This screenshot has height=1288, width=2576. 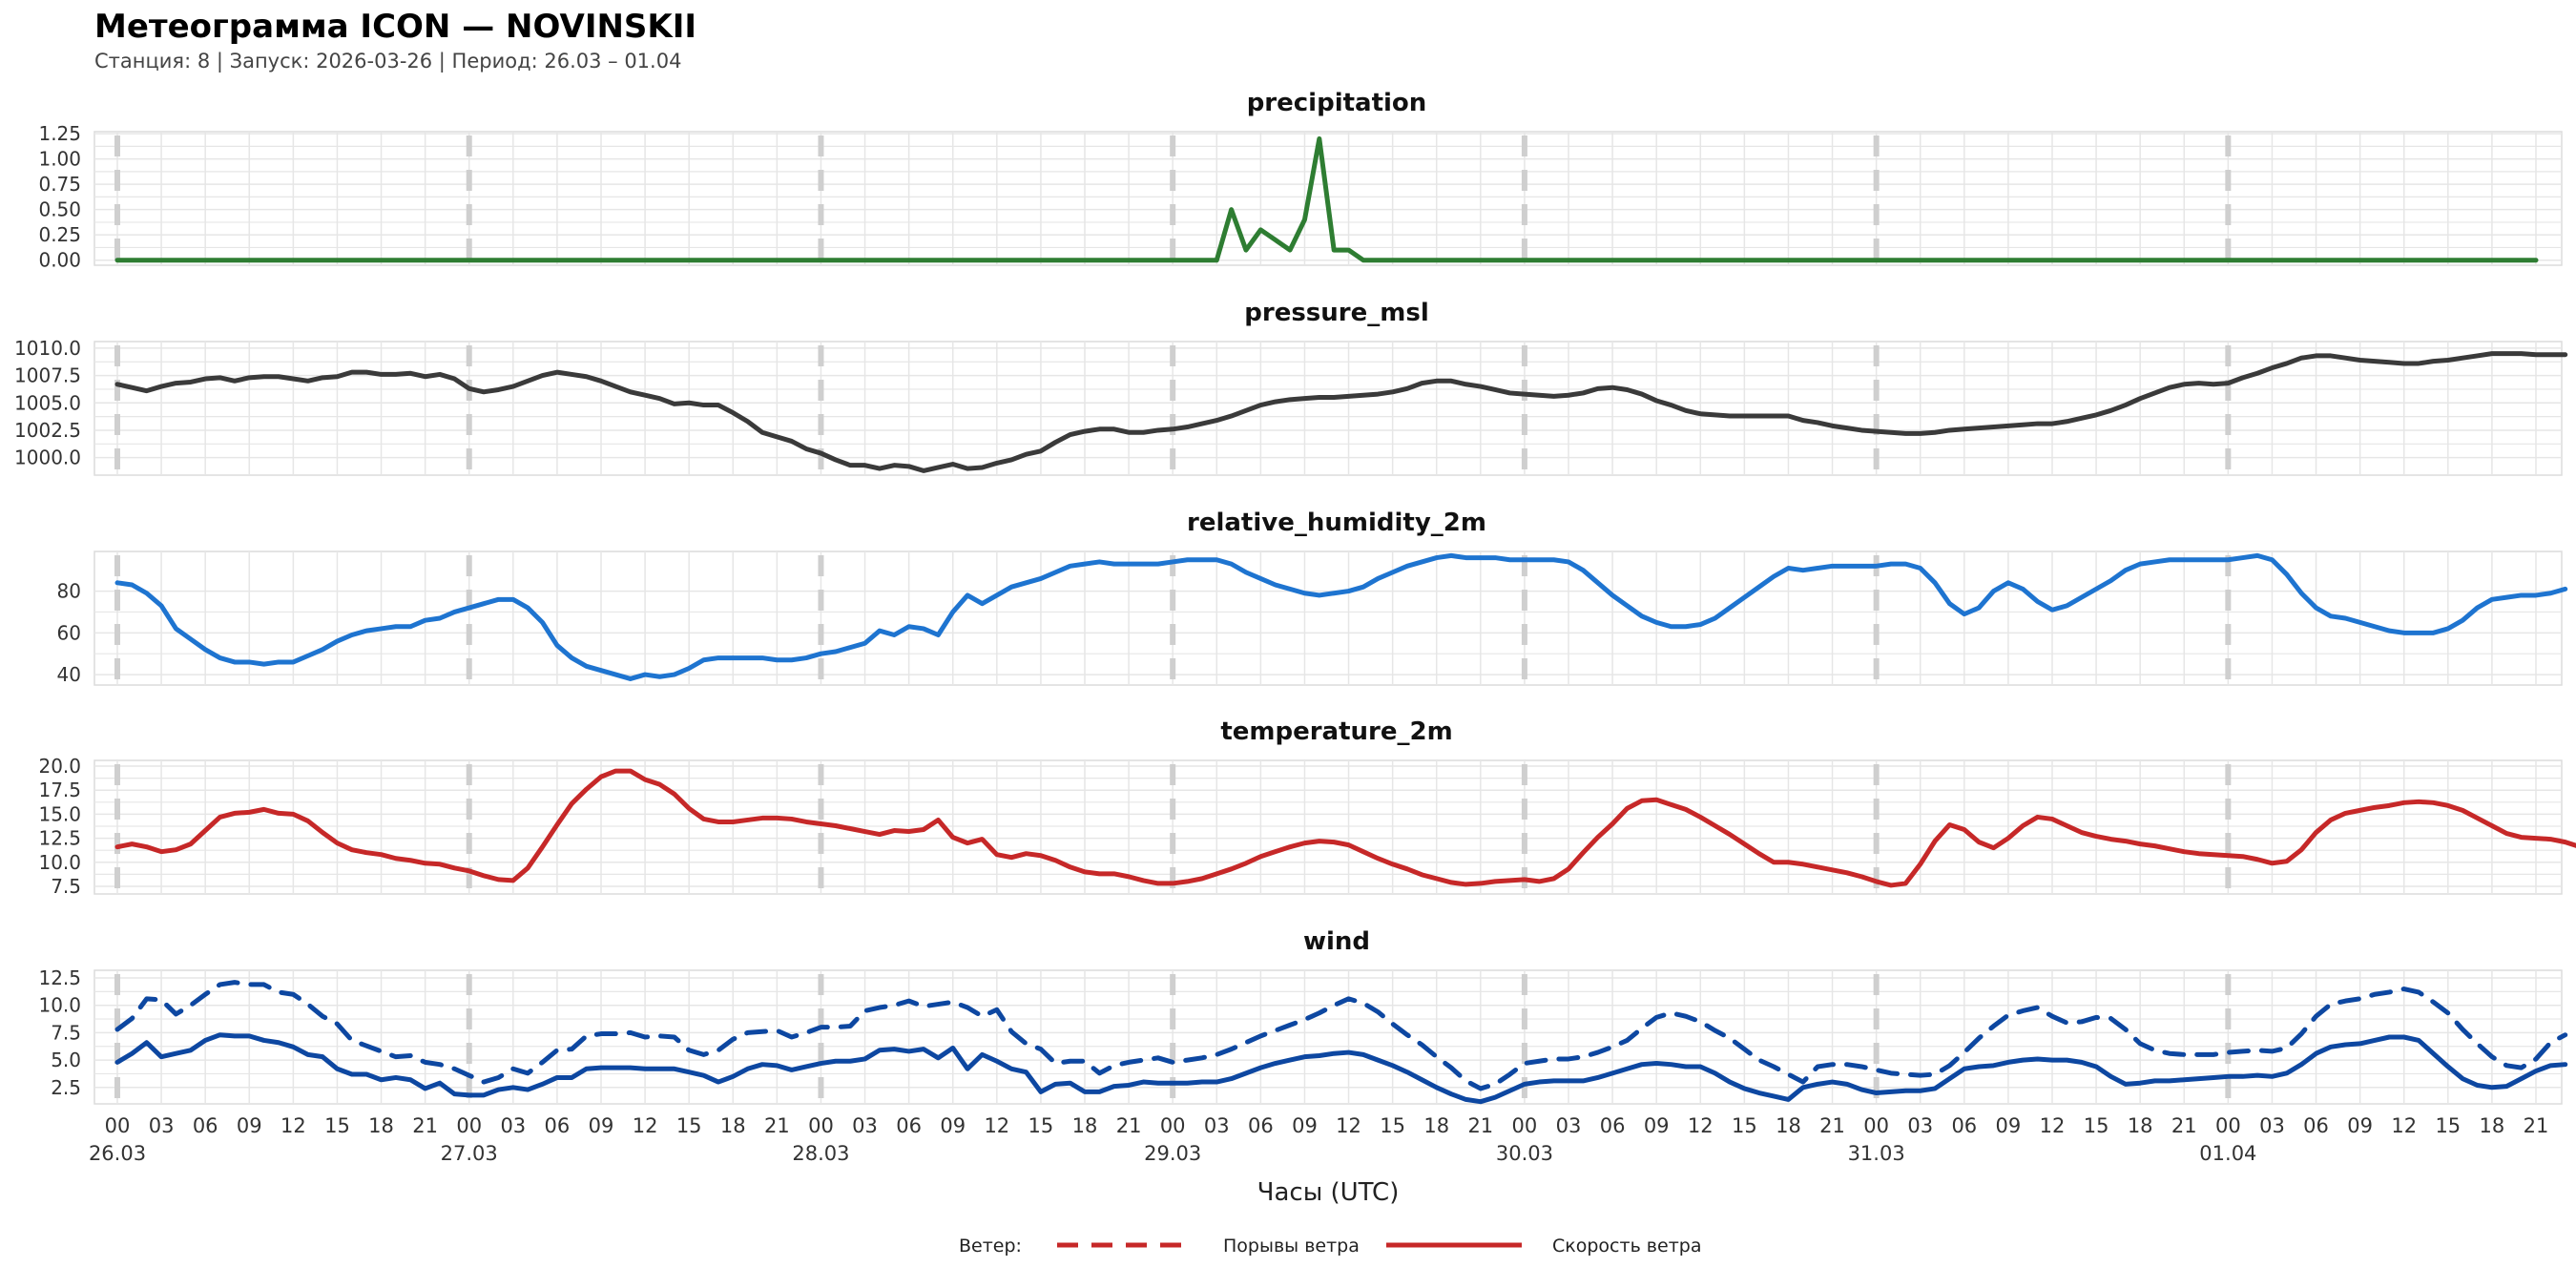 What do you see at coordinates (59, 209) in the screenshot?
I see `y-tick-label-precipitation: 0.50` at bounding box center [59, 209].